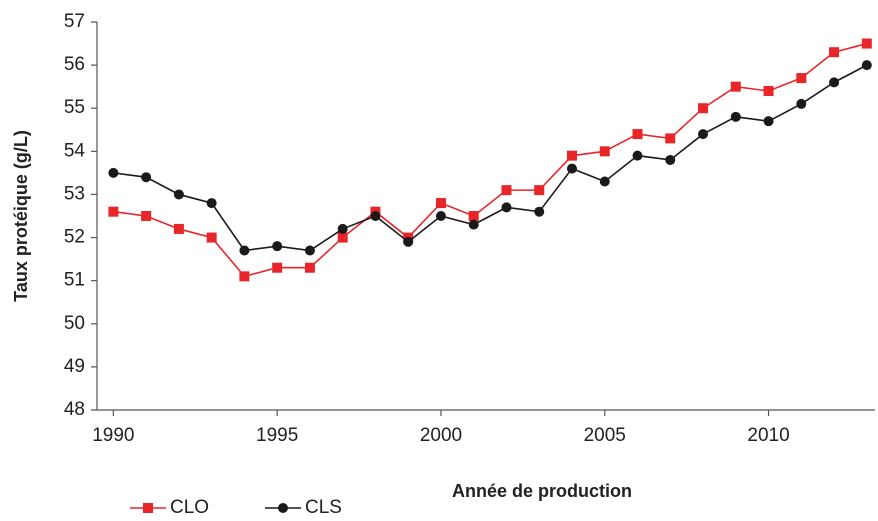 The height and width of the screenshot is (521, 878). Describe the element at coordinates (74, 193) in the screenshot. I see `y-tick-label: 53` at that location.